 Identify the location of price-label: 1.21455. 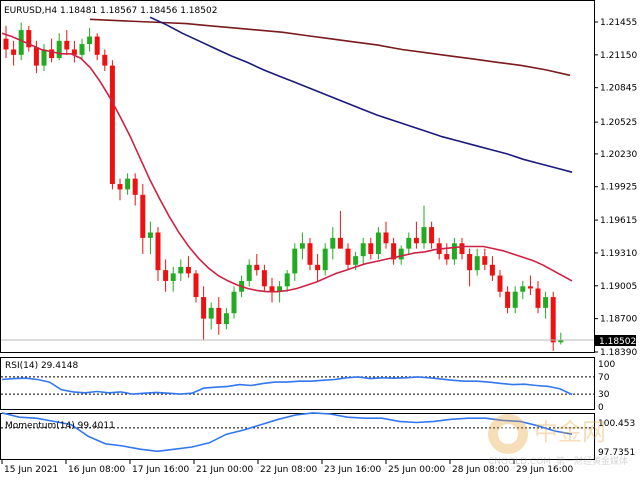
(618, 23).